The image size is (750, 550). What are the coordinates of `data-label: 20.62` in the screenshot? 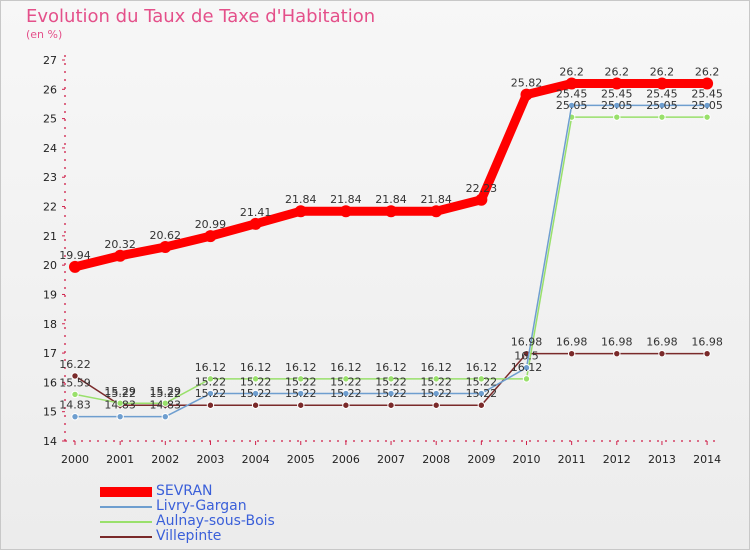 It's located at (166, 235).